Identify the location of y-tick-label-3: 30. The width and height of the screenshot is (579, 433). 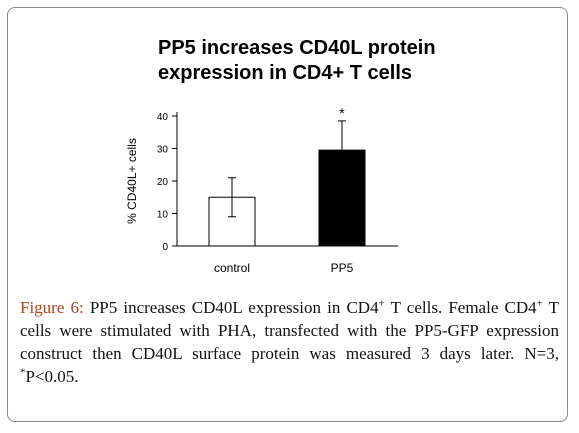
(163, 150).